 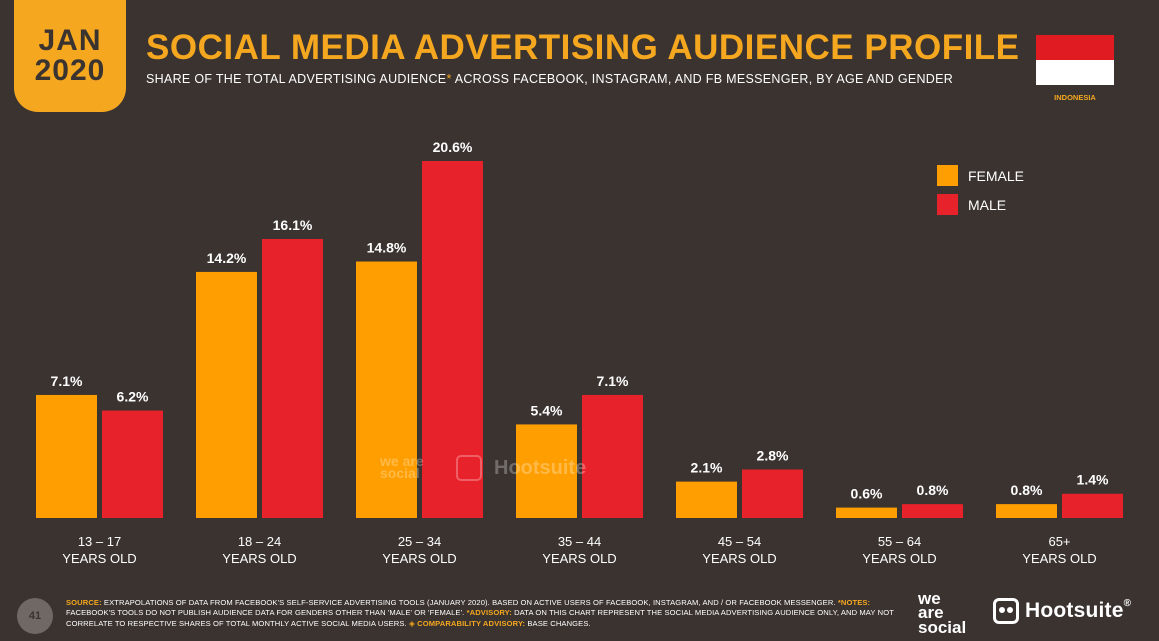 What do you see at coordinates (867, 494) in the screenshot?
I see `bar-label-female-5: 0.6%` at bounding box center [867, 494].